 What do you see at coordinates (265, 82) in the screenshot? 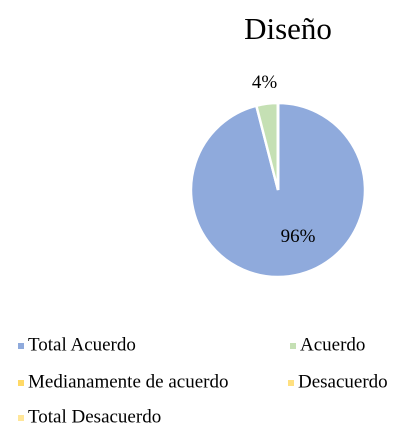
I see `data-label: 4%` at bounding box center [265, 82].